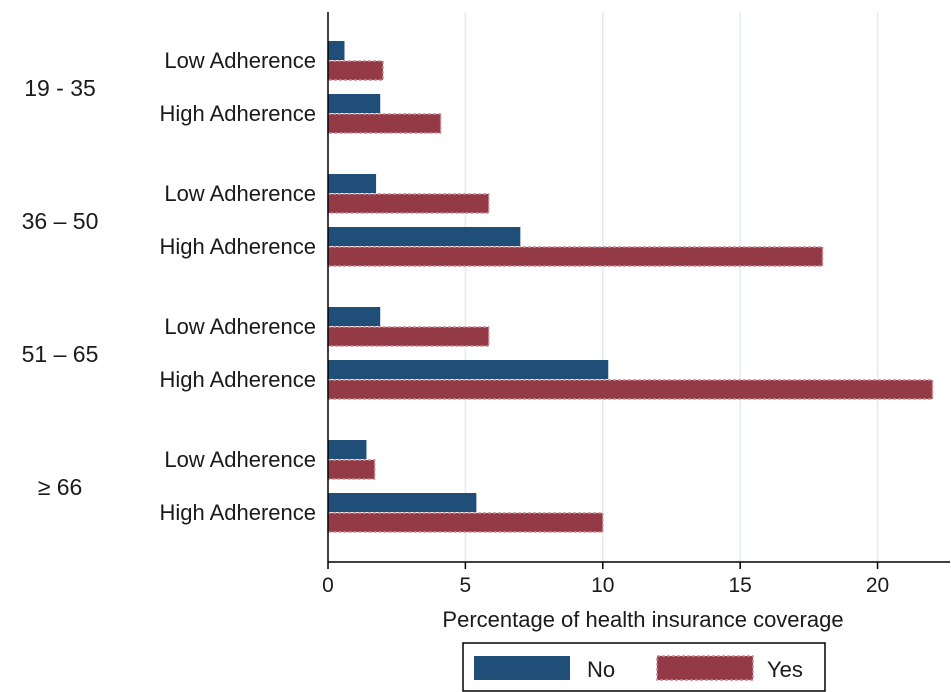 The height and width of the screenshot is (692, 951). I want to click on legend-swatch-no, so click(522, 668).